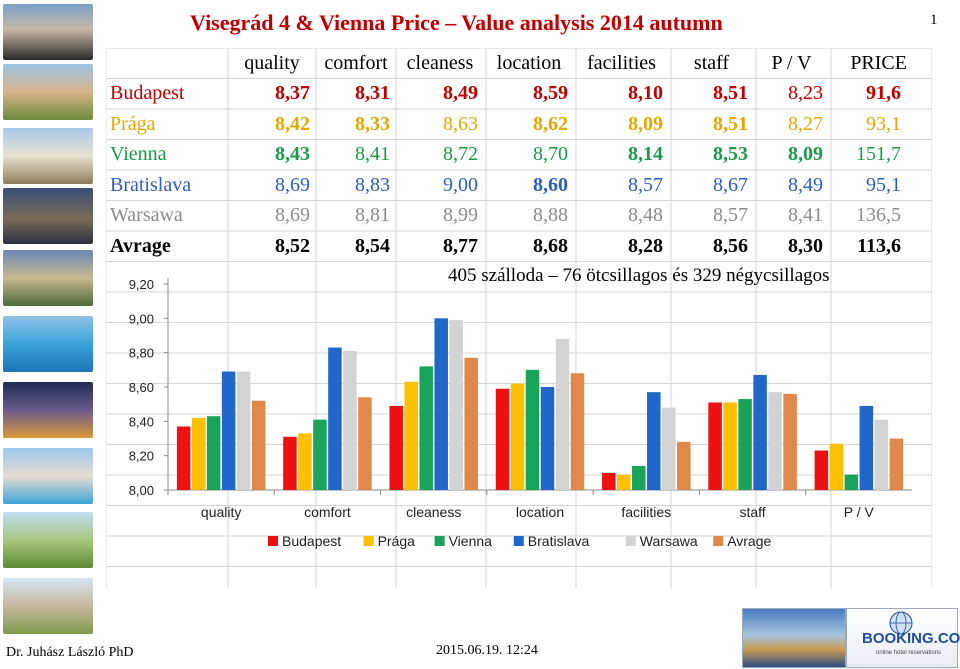 This screenshot has width=960, height=669. I want to click on y-tick-label: 8,00, so click(141, 490).